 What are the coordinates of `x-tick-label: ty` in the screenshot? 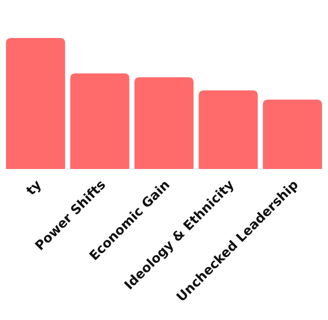 It's located at (35, 188).